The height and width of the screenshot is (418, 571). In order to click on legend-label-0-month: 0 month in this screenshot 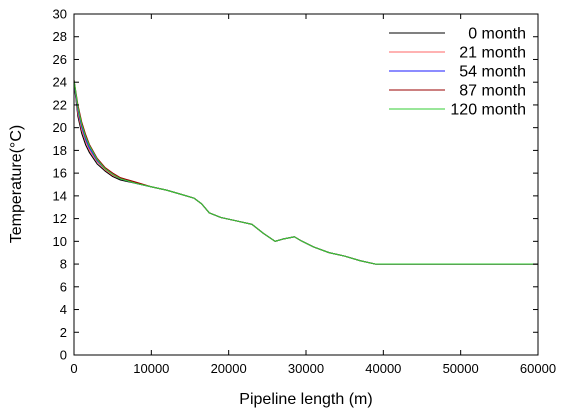, I will do `click(497, 34)`.